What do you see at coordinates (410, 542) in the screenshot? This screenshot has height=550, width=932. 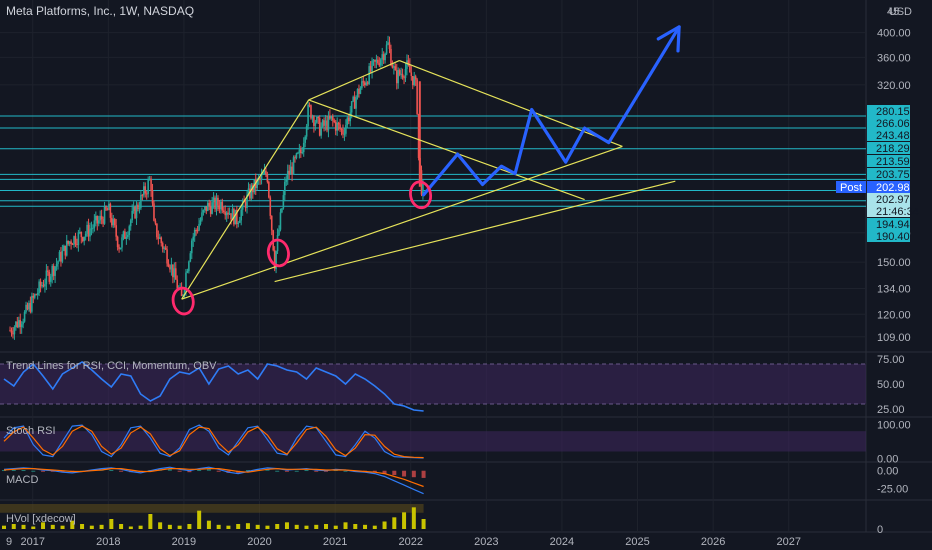 I see `x-tick-label: 2022` at bounding box center [410, 542].